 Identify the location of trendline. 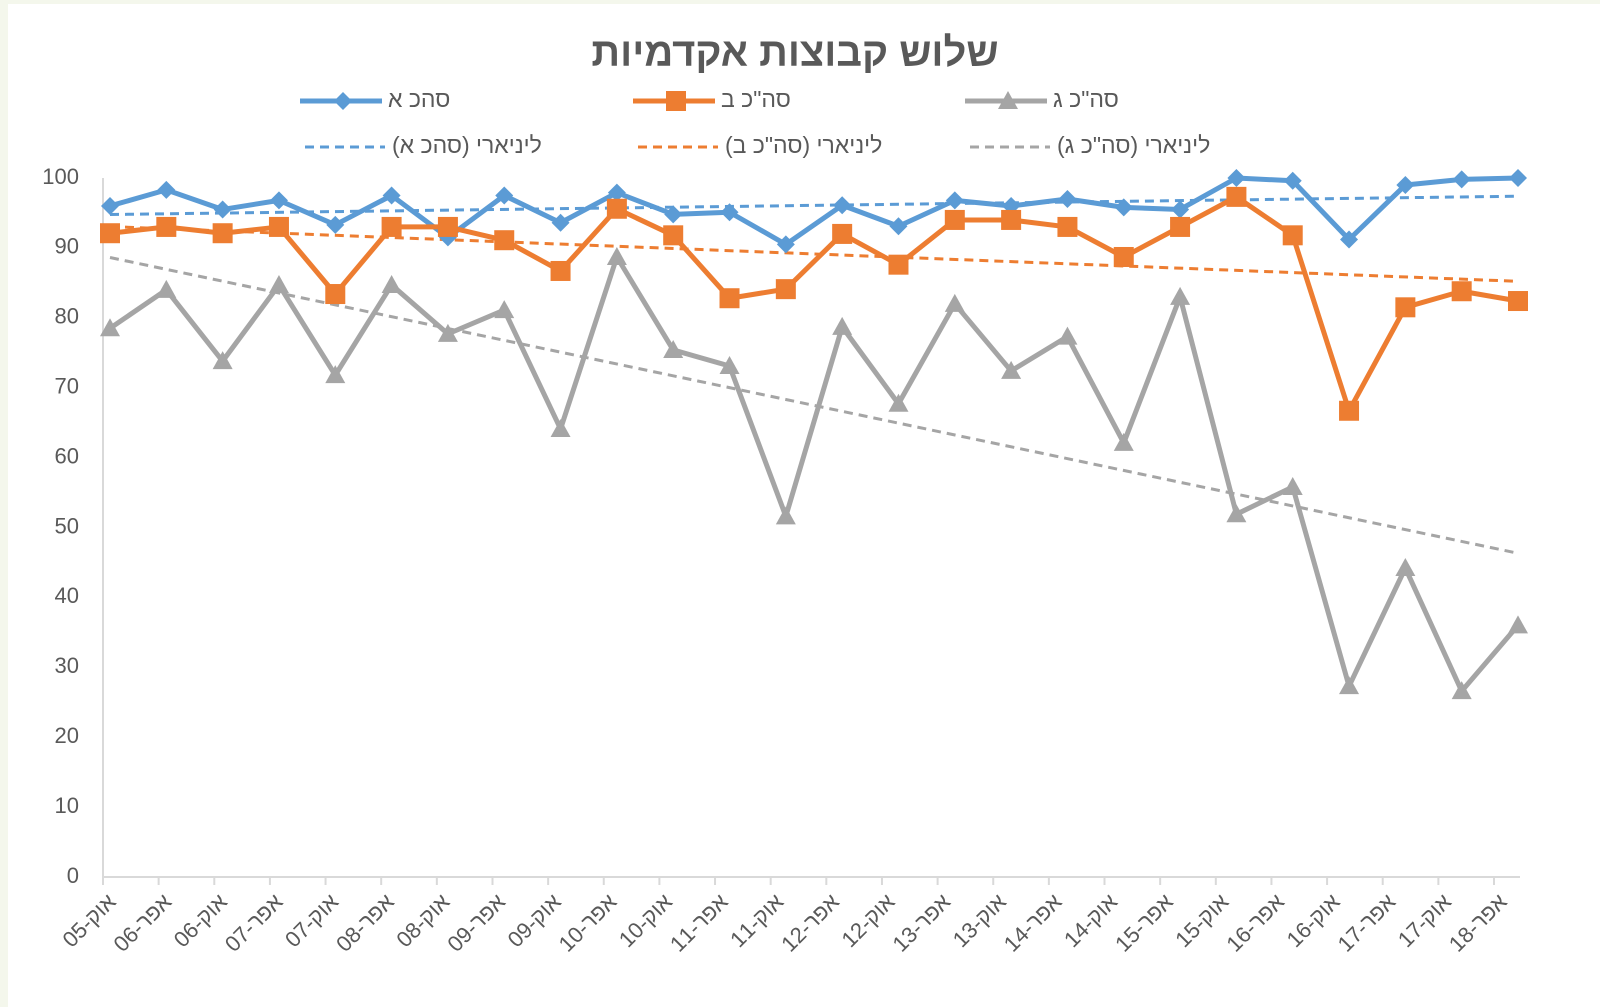
(814, 254).